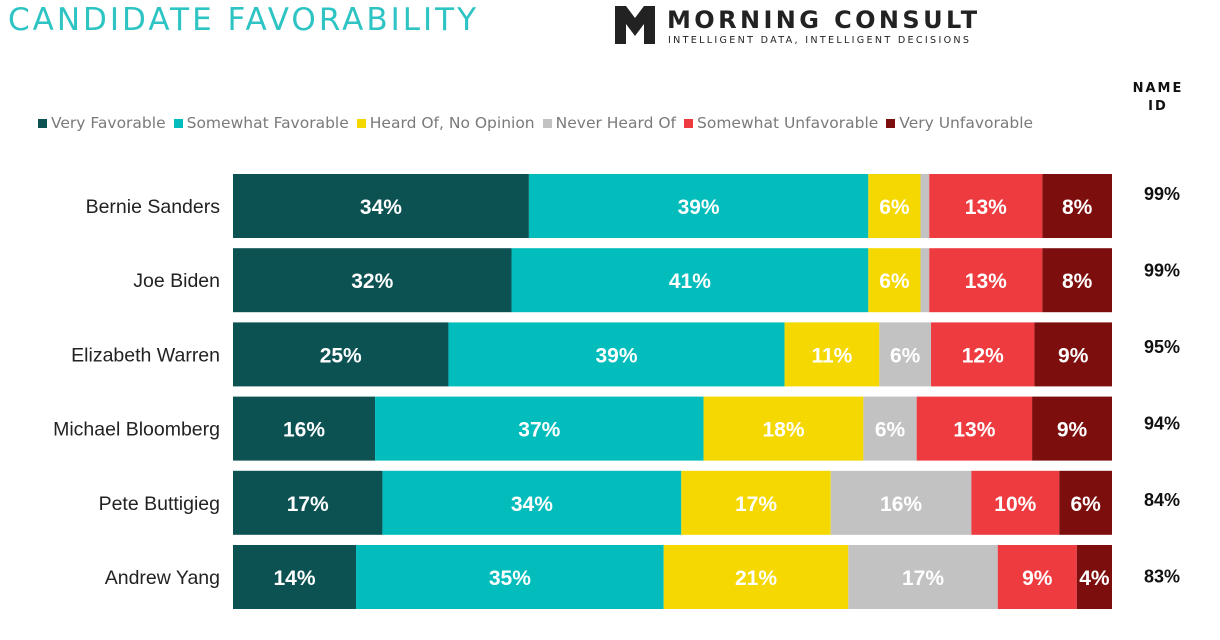 The image size is (1220, 640). I want to click on legend-item: Somewhat Unfavorable, so click(781, 123).